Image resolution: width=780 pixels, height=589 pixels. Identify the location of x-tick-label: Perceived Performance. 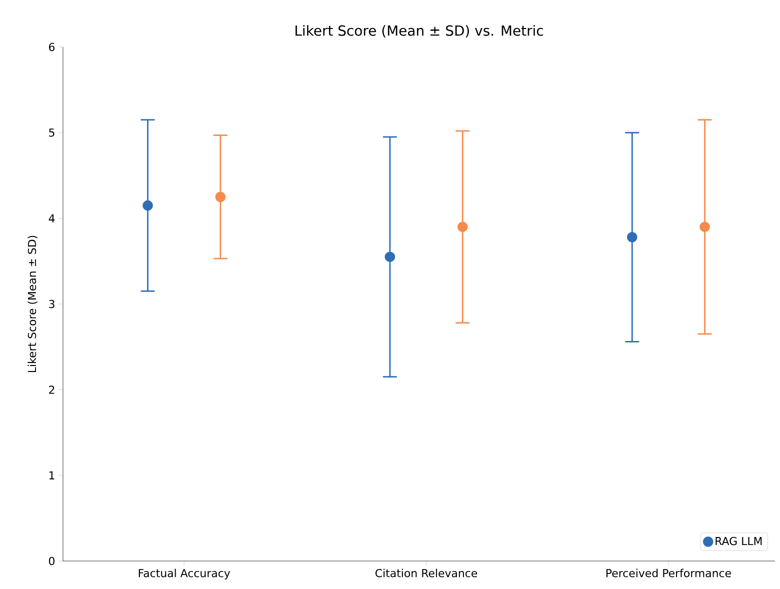
(668, 573).